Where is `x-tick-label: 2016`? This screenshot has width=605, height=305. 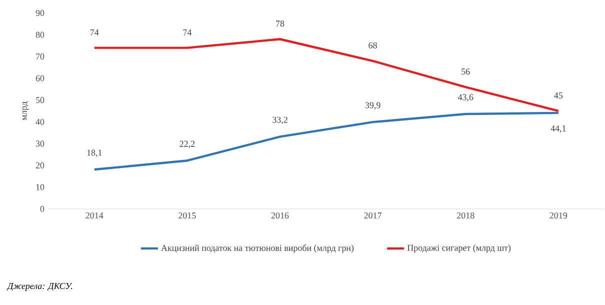
x-tick-label: 2016 is located at coordinates (280, 215).